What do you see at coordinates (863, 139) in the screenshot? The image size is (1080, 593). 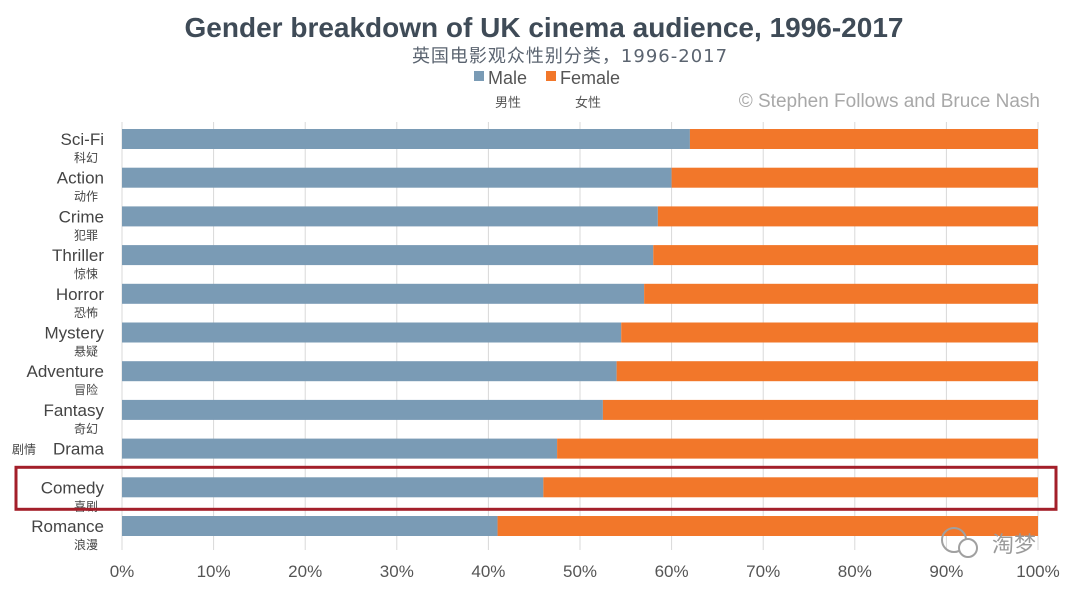 I see `bar-sci-fi-female` at bounding box center [863, 139].